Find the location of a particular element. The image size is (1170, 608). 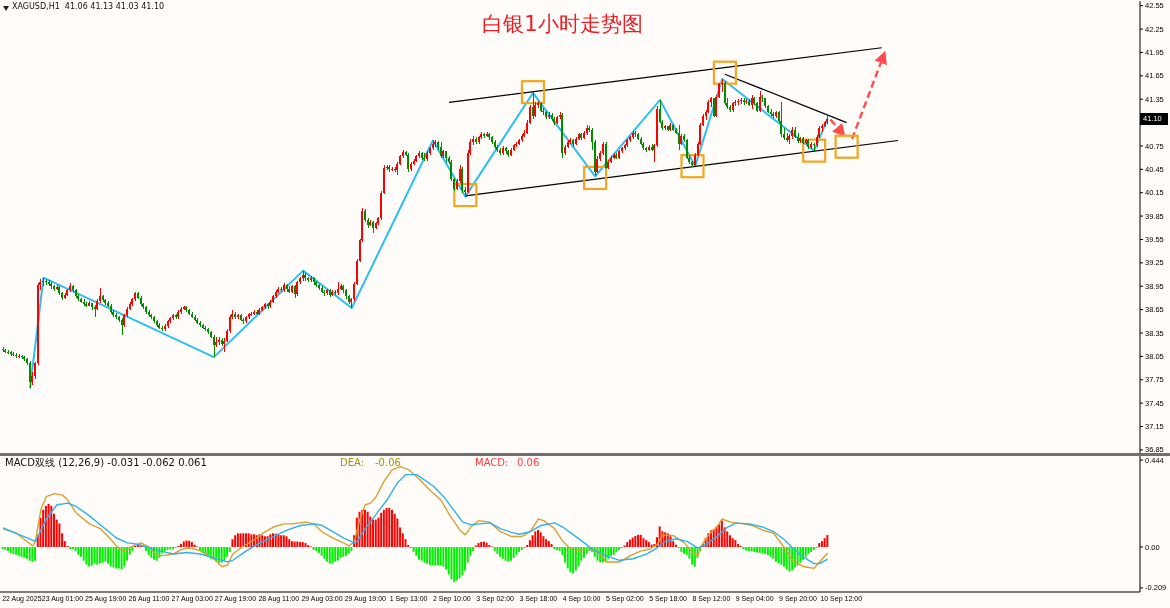

annotation: 0.06 is located at coordinates (528, 462).